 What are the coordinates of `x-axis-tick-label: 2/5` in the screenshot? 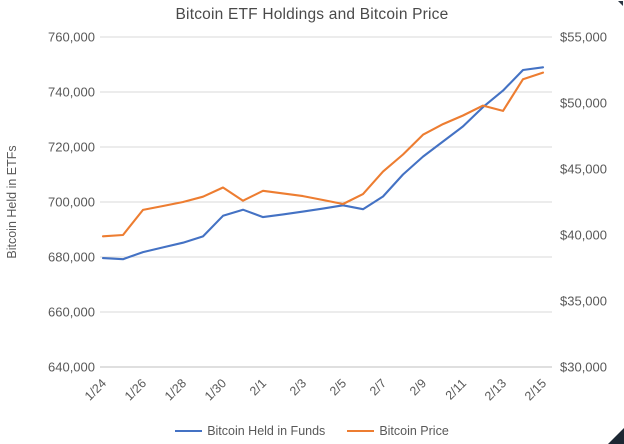 It's located at (338, 387).